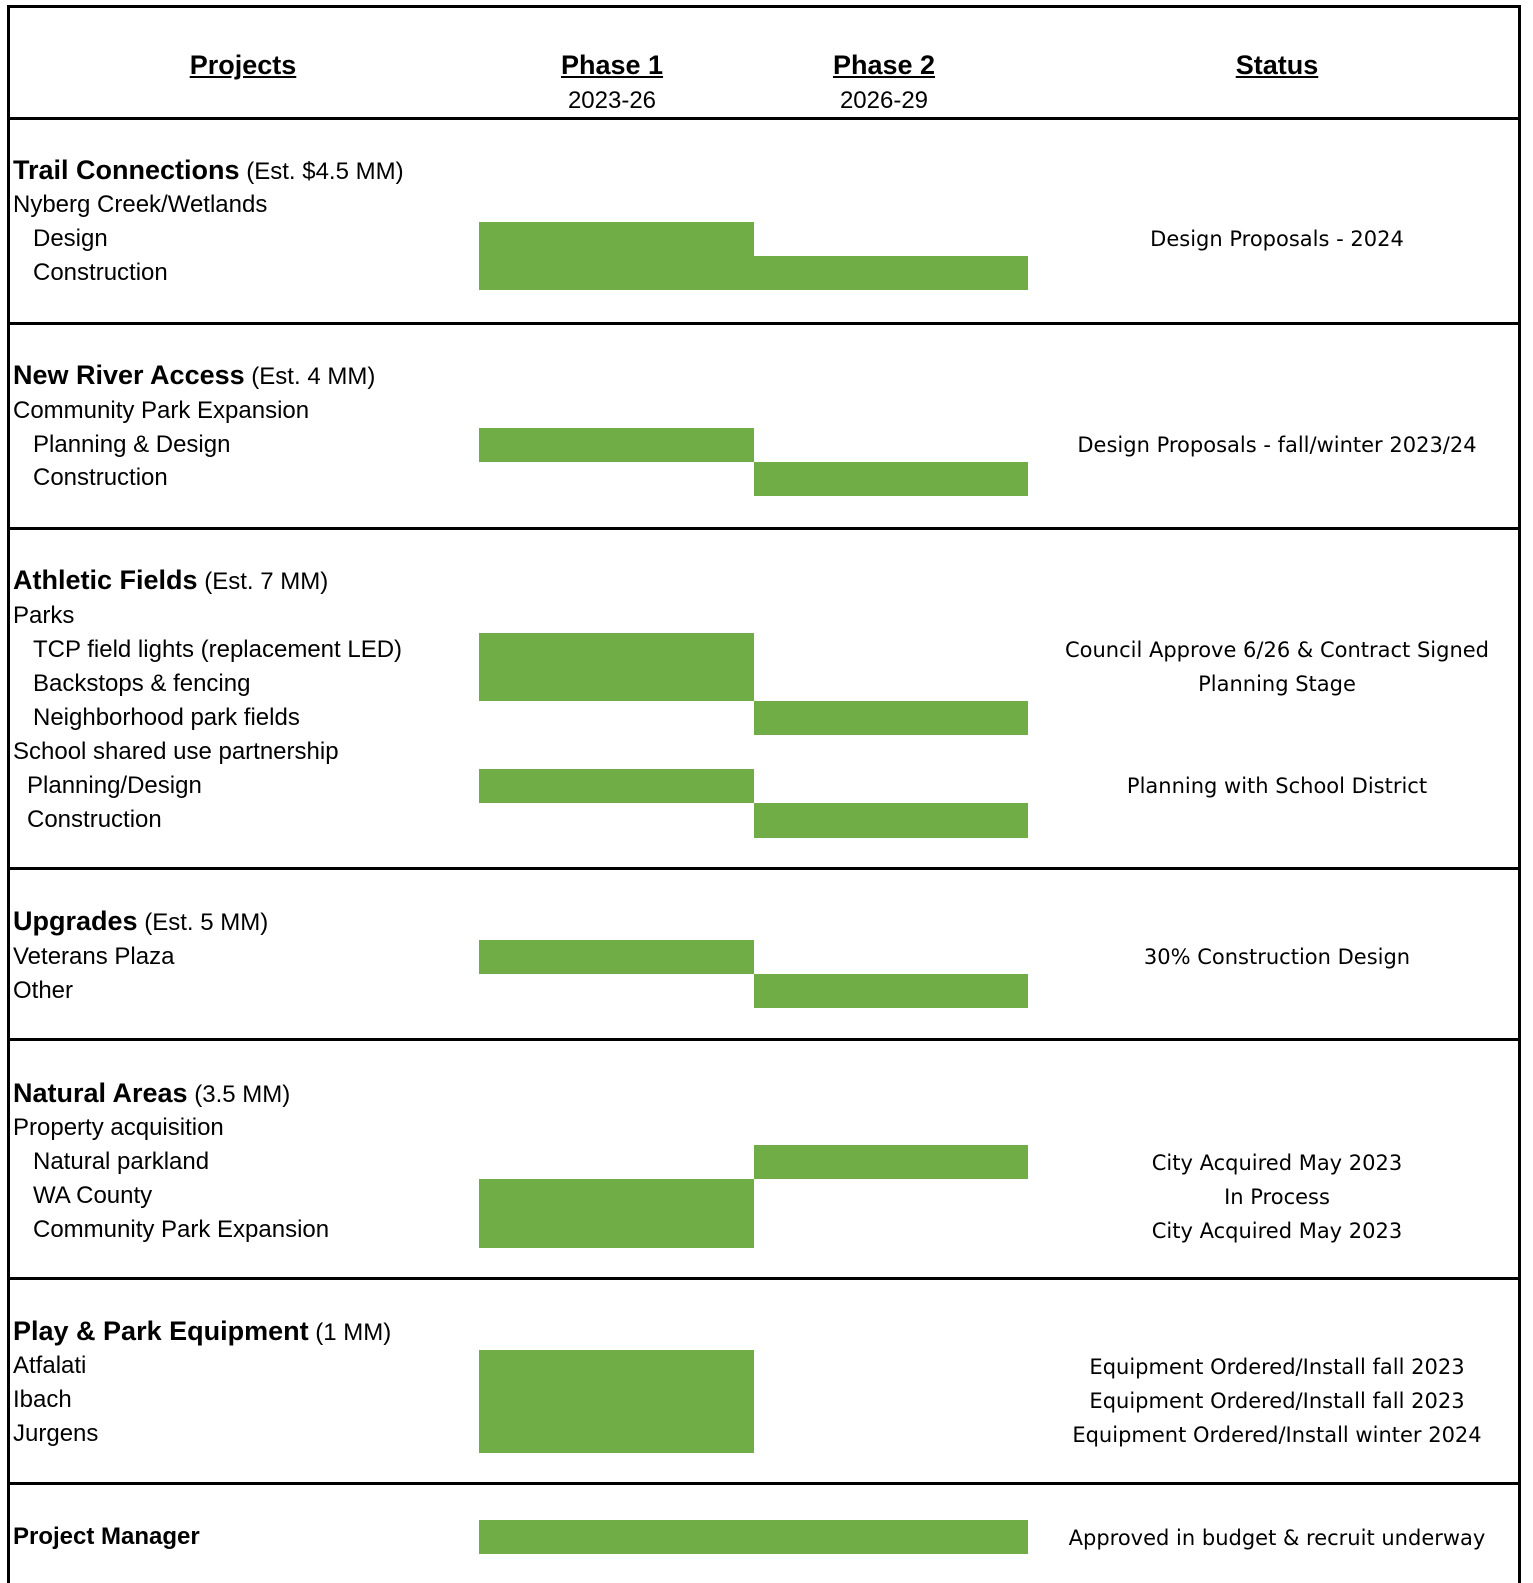 The image size is (1533, 1583). What do you see at coordinates (884, 65) in the screenshot?
I see `header-phase2: Phase 2` at bounding box center [884, 65].